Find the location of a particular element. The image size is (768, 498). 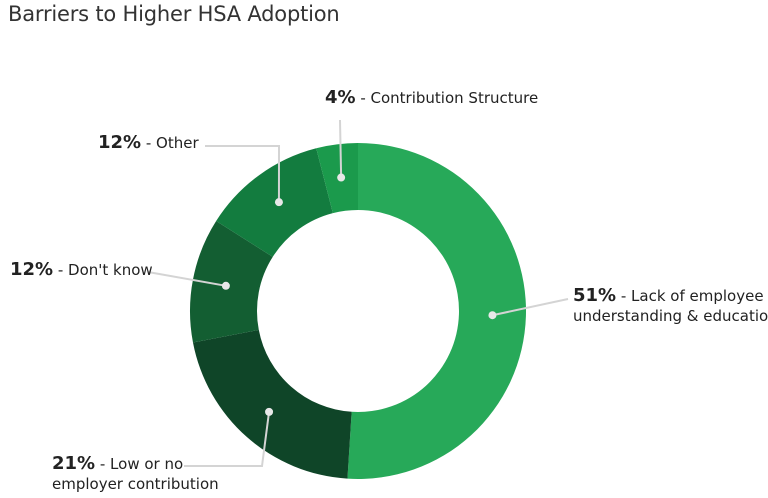

slice-other is located at coordinates (274, 202).